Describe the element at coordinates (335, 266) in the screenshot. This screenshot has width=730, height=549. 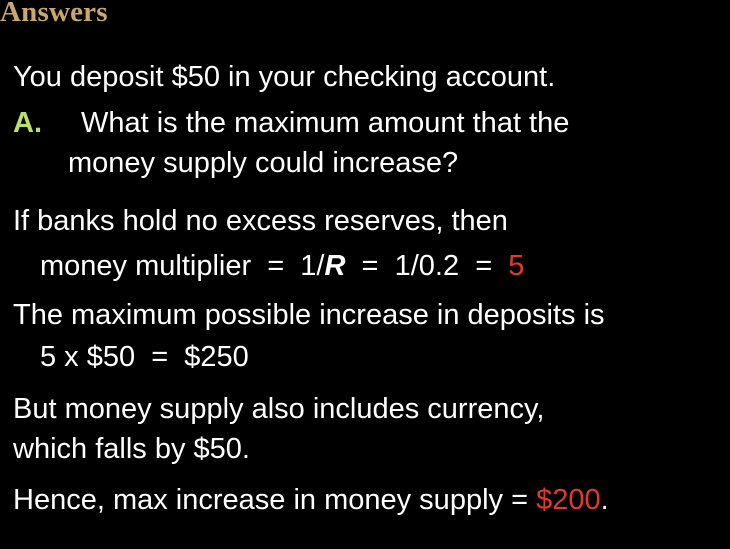
I see `reserve-ratio-variable: R` at that location.